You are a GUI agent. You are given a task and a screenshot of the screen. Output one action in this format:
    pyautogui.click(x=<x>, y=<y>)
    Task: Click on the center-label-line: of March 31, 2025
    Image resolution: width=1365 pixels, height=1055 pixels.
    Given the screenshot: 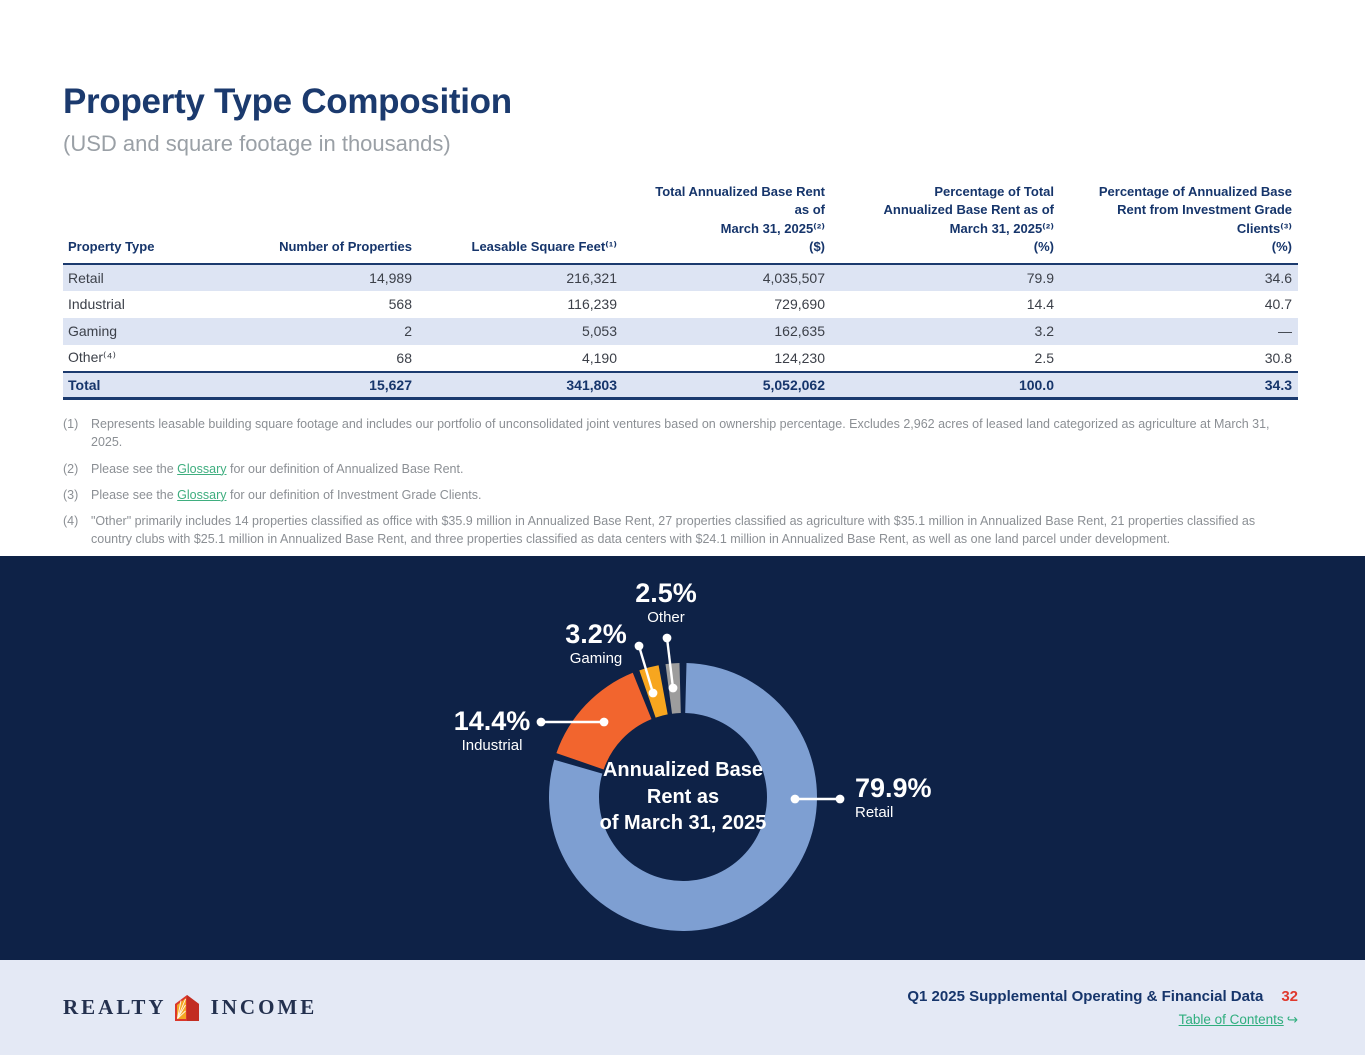 What is the action you would take?
    pyautogui.click(x=683, y=823)
    